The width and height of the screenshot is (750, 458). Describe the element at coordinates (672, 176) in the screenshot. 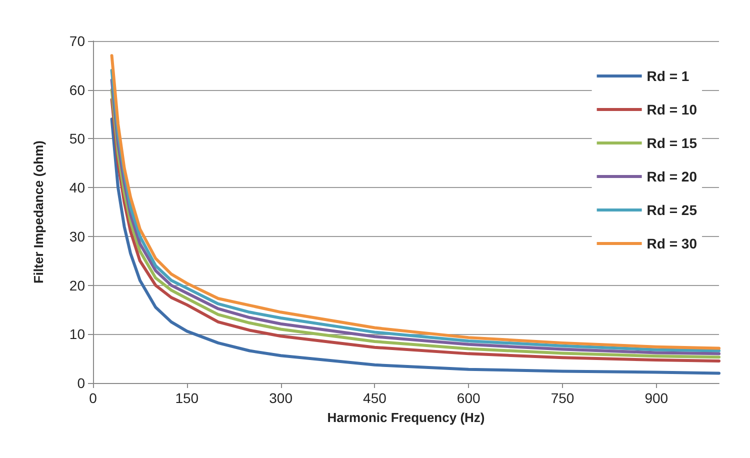

I see `legend-label: Rd = 20` at that location.